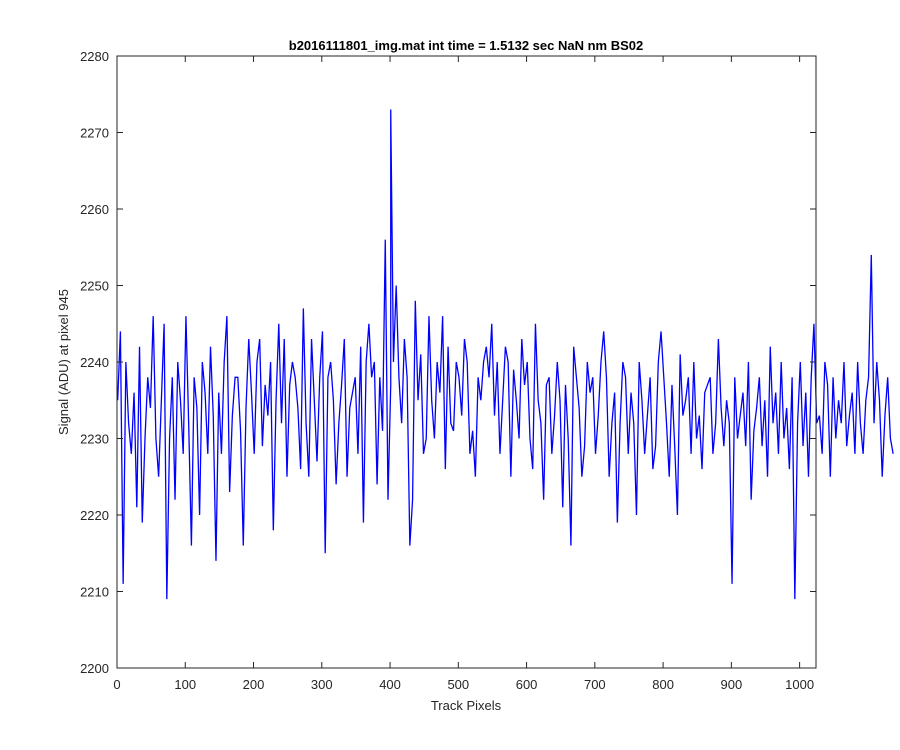 This screenshot has height=750, width=900. I want to click on y-tick-label: 2230, so click(94, 439).